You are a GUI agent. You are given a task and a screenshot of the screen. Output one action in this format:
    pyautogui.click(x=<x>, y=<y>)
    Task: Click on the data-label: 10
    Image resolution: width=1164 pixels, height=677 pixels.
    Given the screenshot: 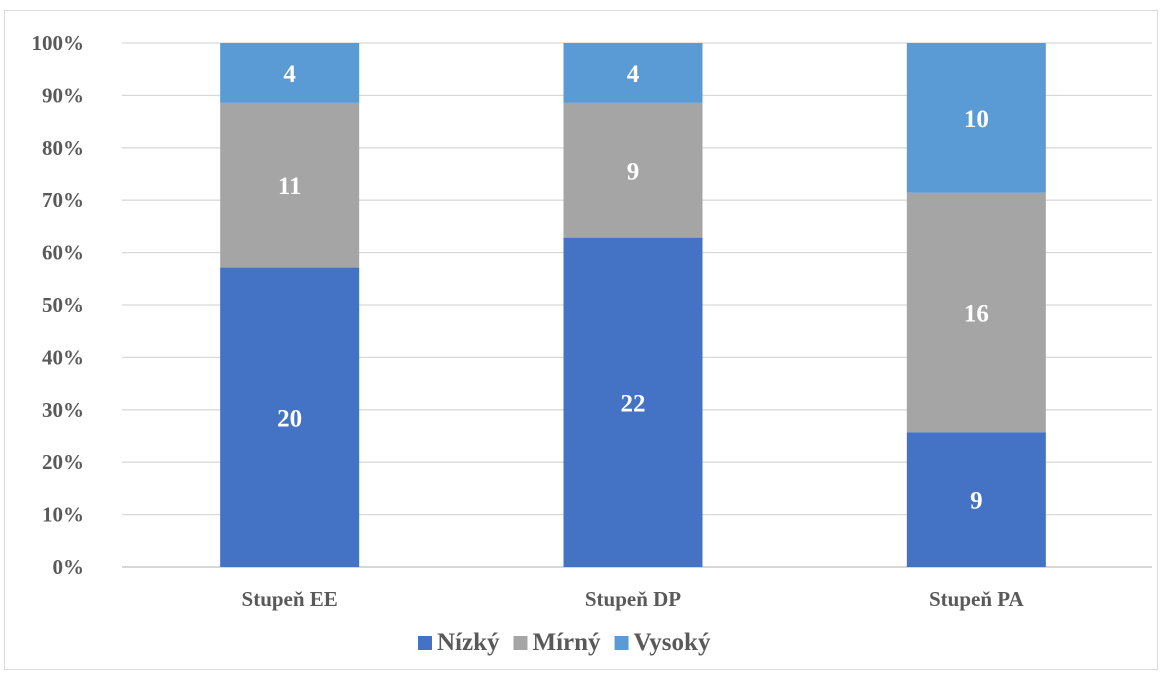 What is the action you would take?
    pyautogui.click(x=976, y=119)
    